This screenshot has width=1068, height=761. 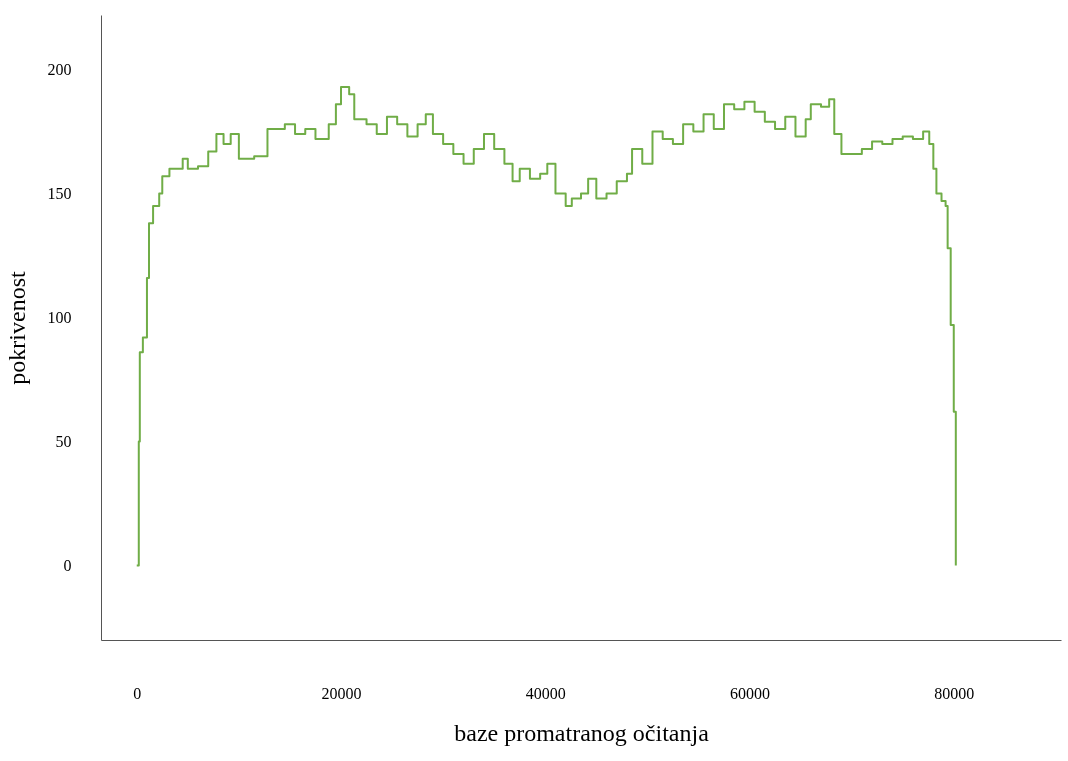 I want to click on x-tick-label: 60000, so click(x=750, y=693).